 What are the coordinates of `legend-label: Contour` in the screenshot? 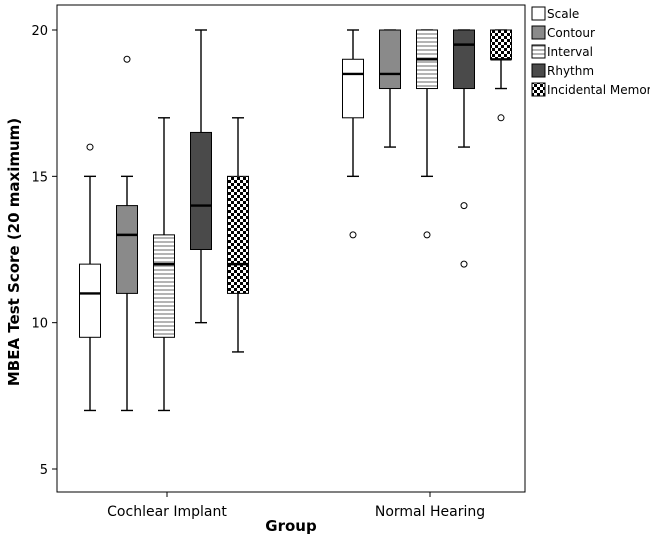 It's located at (571, 33).